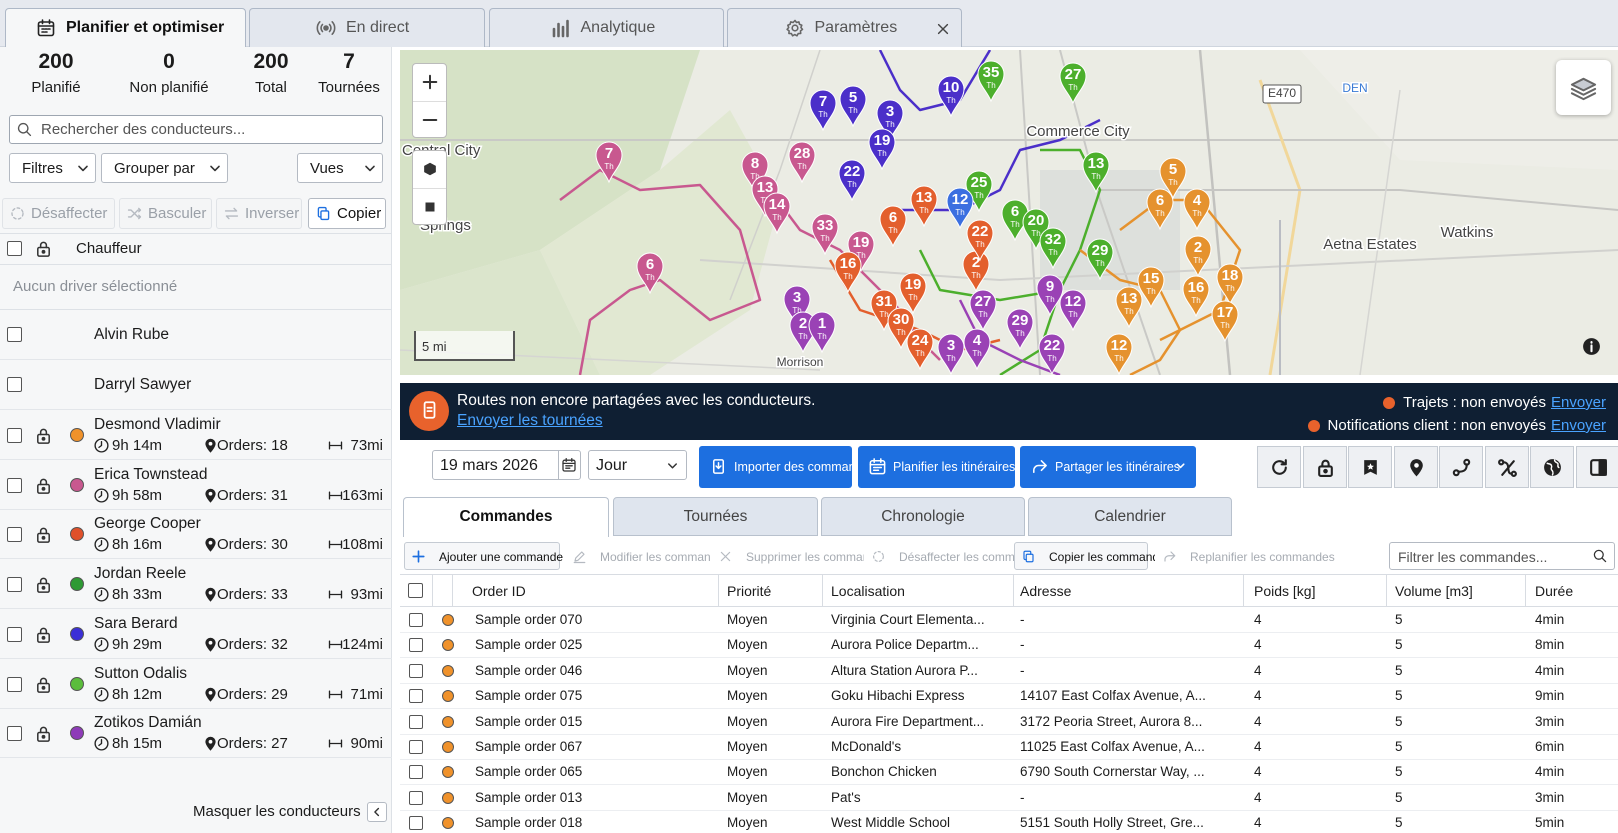 The image size is (1618, 833). I want to click on date-input: 19 mars 2026, so click(506, 465).